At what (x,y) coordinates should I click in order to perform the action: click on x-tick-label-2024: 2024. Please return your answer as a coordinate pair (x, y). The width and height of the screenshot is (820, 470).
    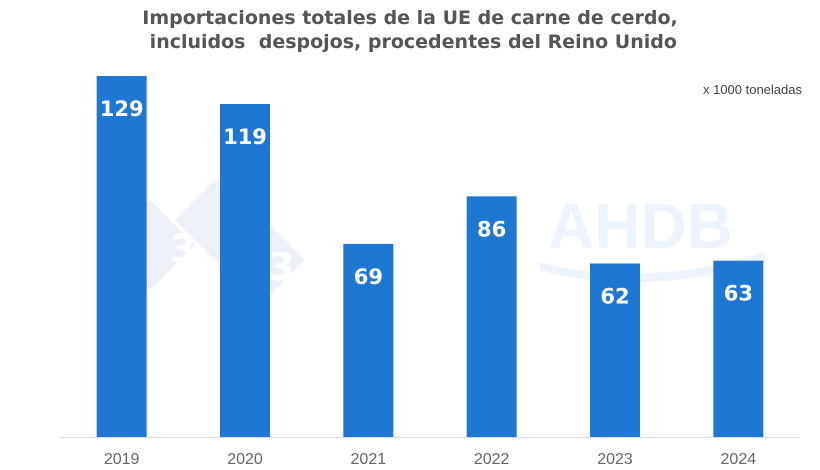
    Looking at the image, I should click on (739, 459).